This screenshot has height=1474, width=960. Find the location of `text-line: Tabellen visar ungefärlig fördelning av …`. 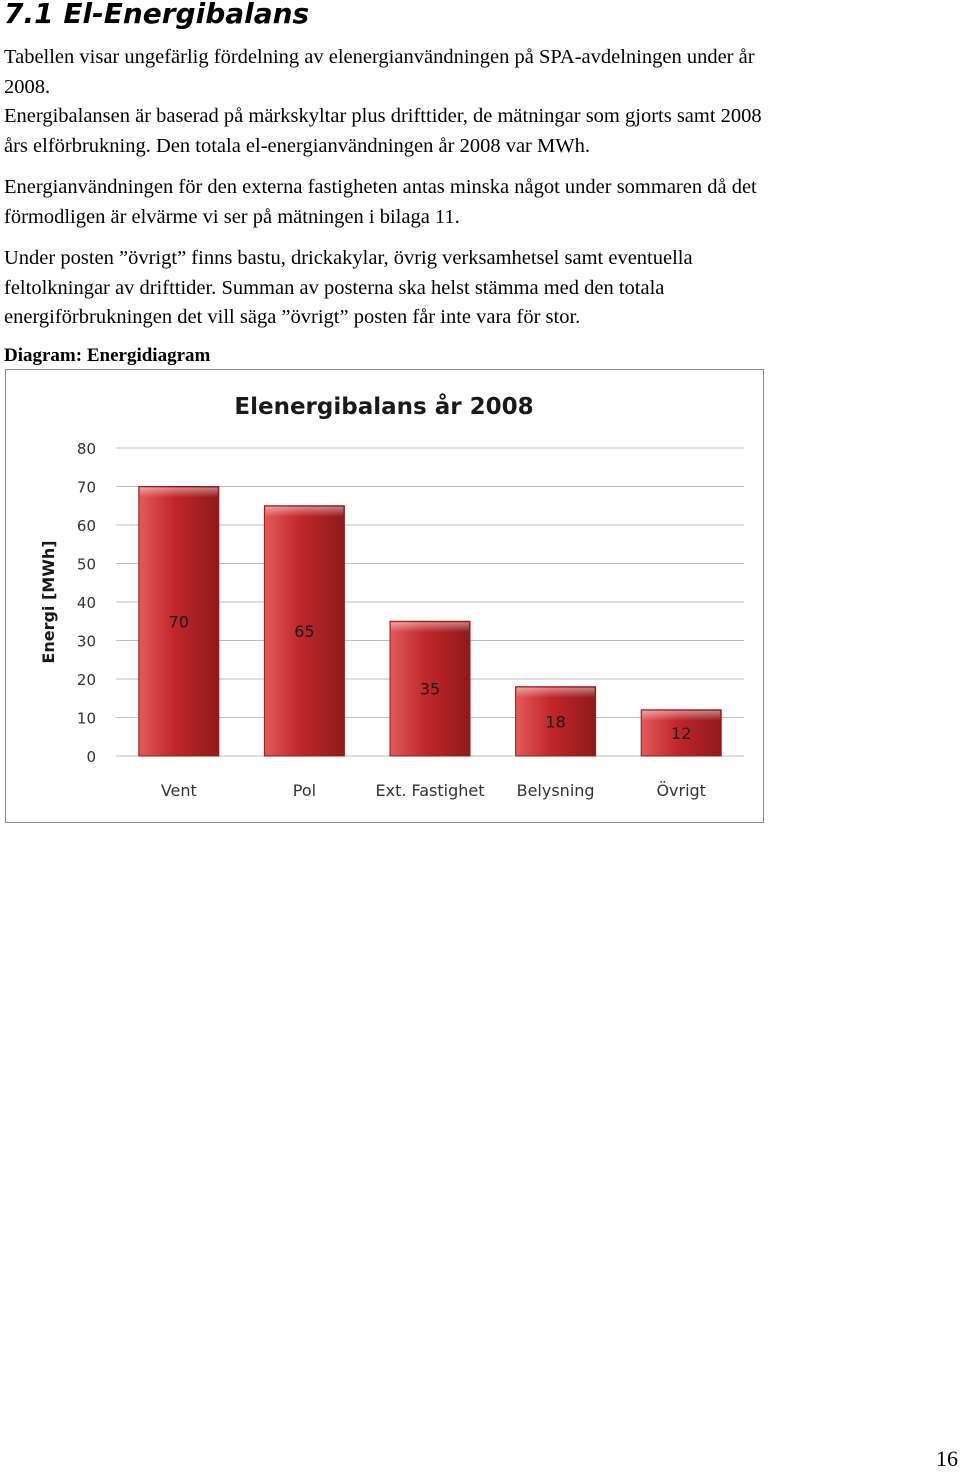

text-line: Tabellen visar ungefärlig fördelning av … is located at coordinates (379, 57).